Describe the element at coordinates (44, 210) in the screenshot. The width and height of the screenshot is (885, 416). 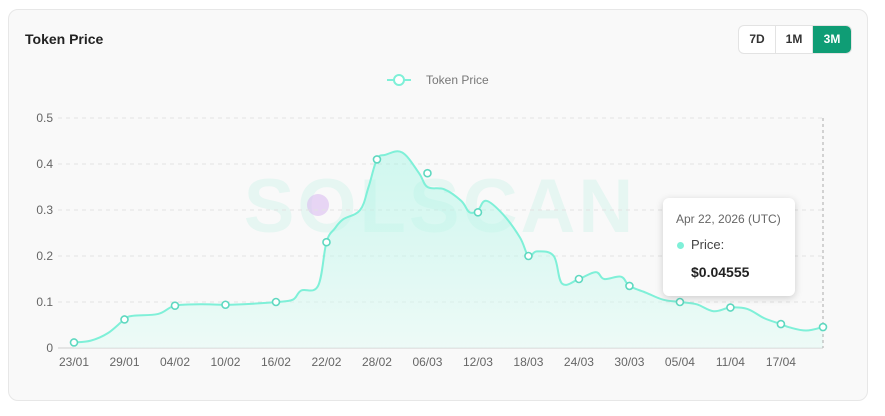
I see `y-tick-label: 0.3` at that location.